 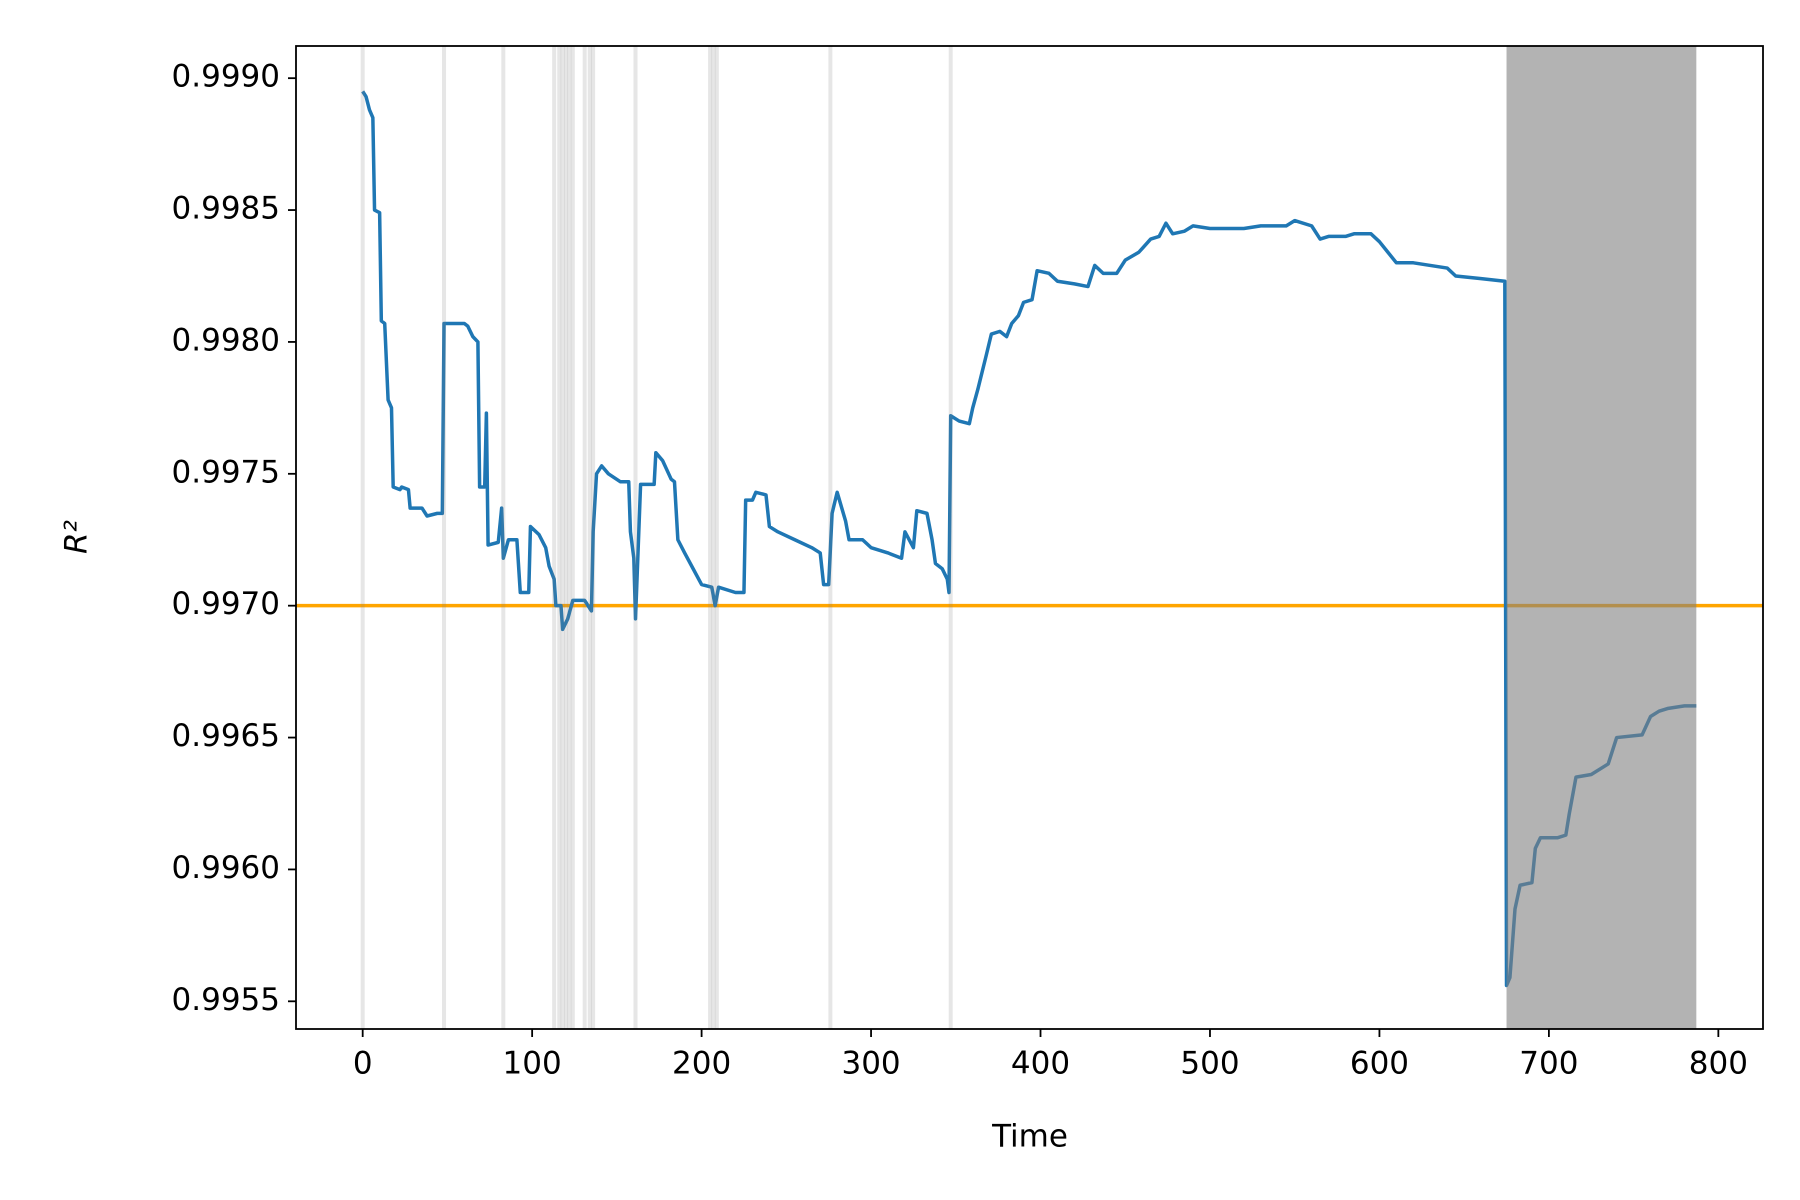 What do you see at coordinates (226, 1000) in the screenshot?
I see `y-tick-label: 0.9955` at bounding box center [226, 1000].